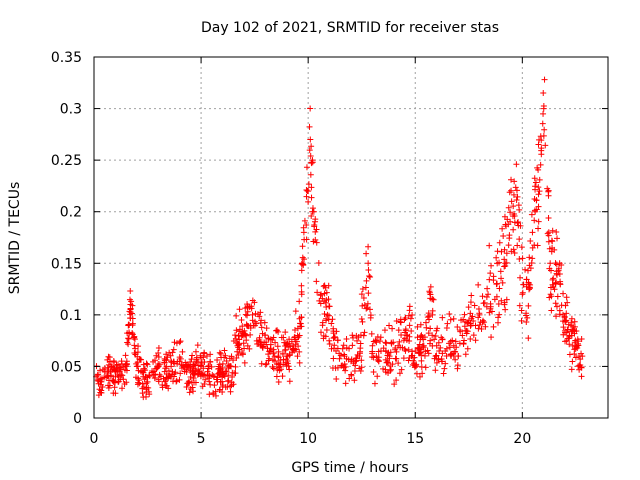 The height and width of the screenshot is (480, 640). I want to click on y-tick-label: 0.15, so click(66, 264).